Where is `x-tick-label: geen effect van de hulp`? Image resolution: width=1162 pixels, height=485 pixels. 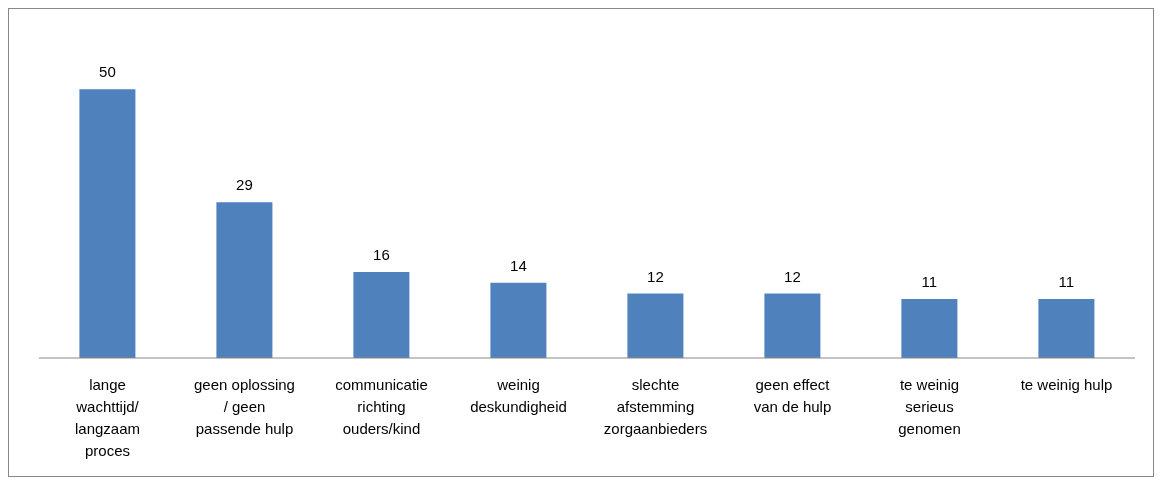 x-tick-label: geen effect van de hulp is located at coordinates (792, 395).